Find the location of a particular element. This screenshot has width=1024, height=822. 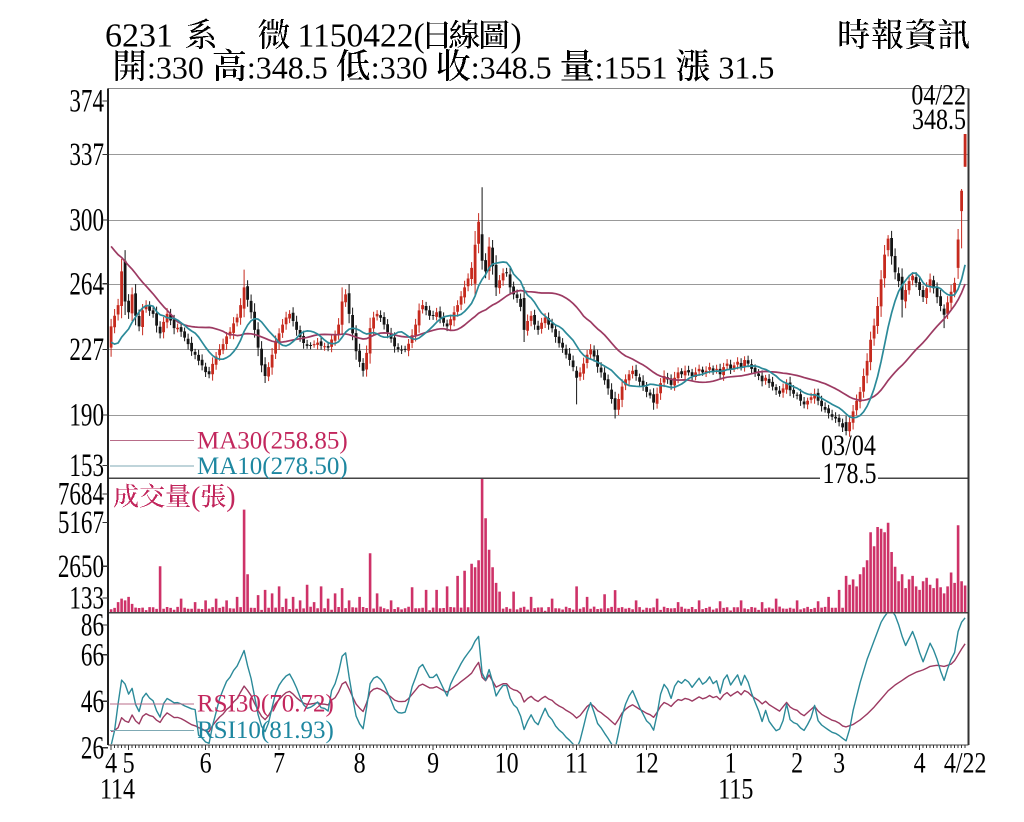

svg-text: 374 is located at coordinates (86, 102).